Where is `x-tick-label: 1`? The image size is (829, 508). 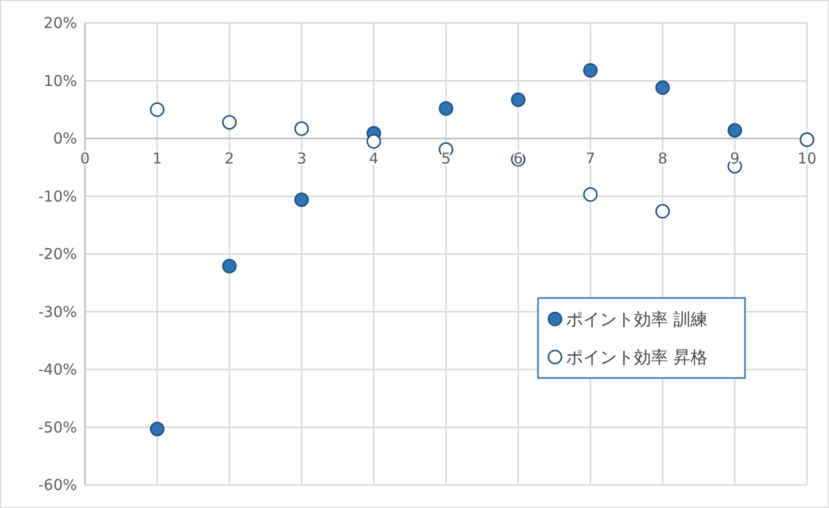
x-tick-label: 1 is located at coordinates (157, 159).